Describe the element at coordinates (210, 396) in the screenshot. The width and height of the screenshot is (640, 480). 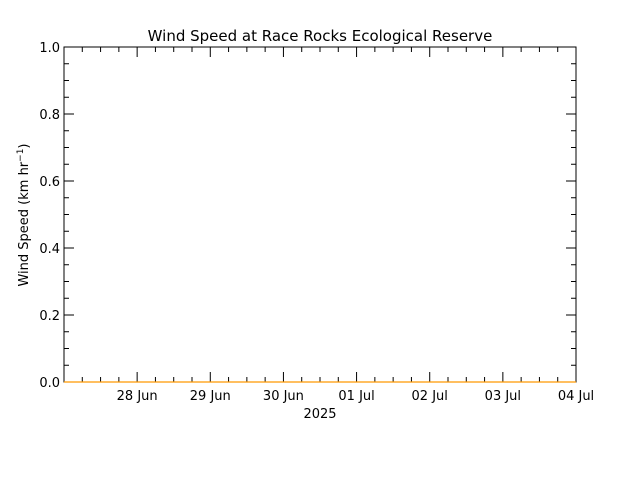
I see `x-tick-label: 29 Jun` at that location.